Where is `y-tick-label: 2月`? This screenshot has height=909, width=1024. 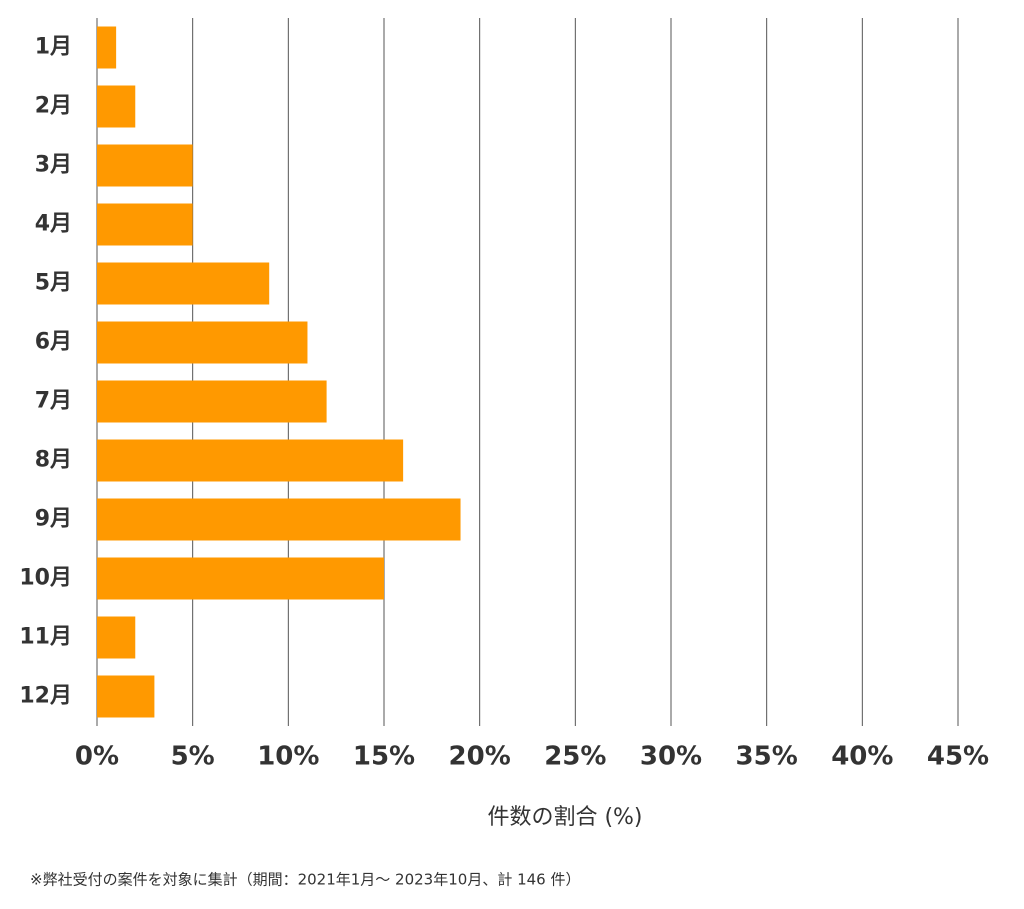
y-tick-label: 2月 is located at coordinates (53, 106).